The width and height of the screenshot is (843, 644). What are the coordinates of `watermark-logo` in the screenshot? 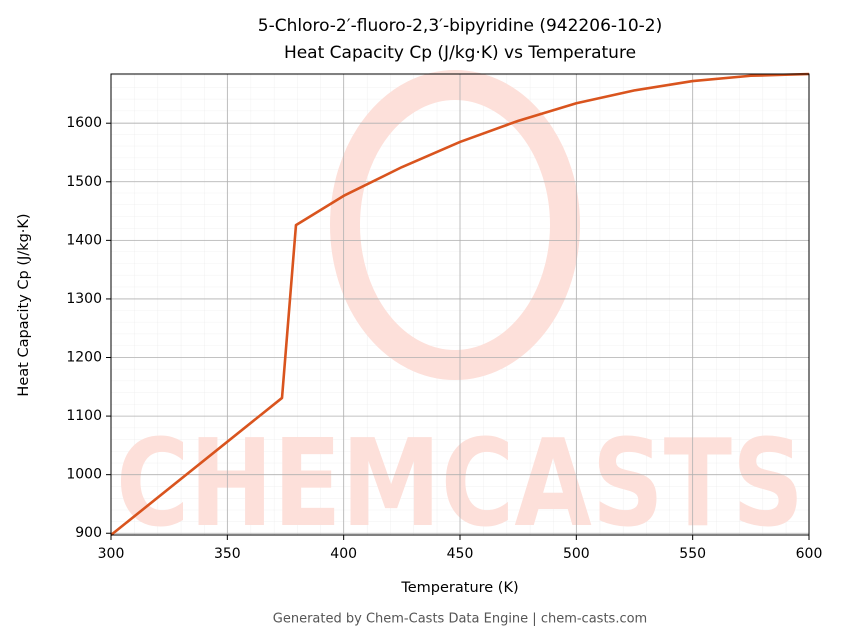 It's located at (455, 225).